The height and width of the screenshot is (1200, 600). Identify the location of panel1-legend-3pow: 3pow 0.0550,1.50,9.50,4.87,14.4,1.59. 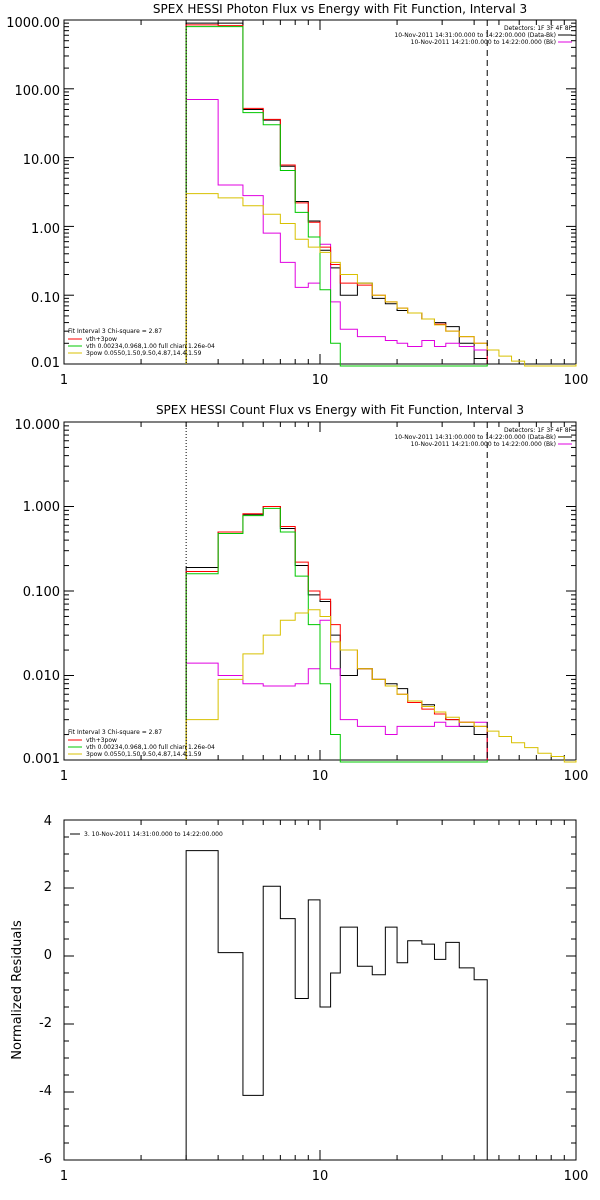
(144, 353).